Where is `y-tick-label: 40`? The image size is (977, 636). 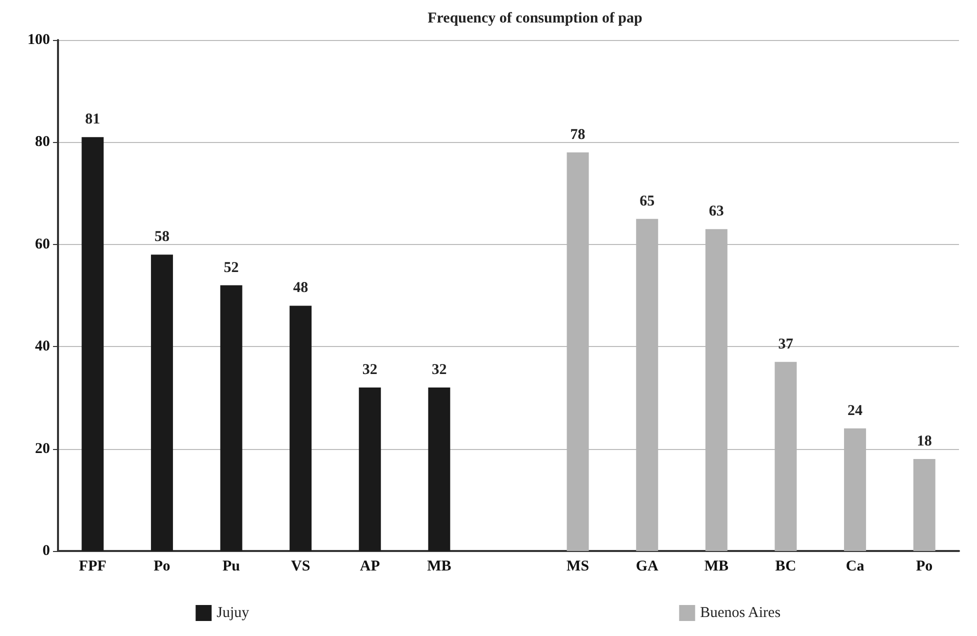 y-tick-label: 40 is located at coordinates (42, 346).